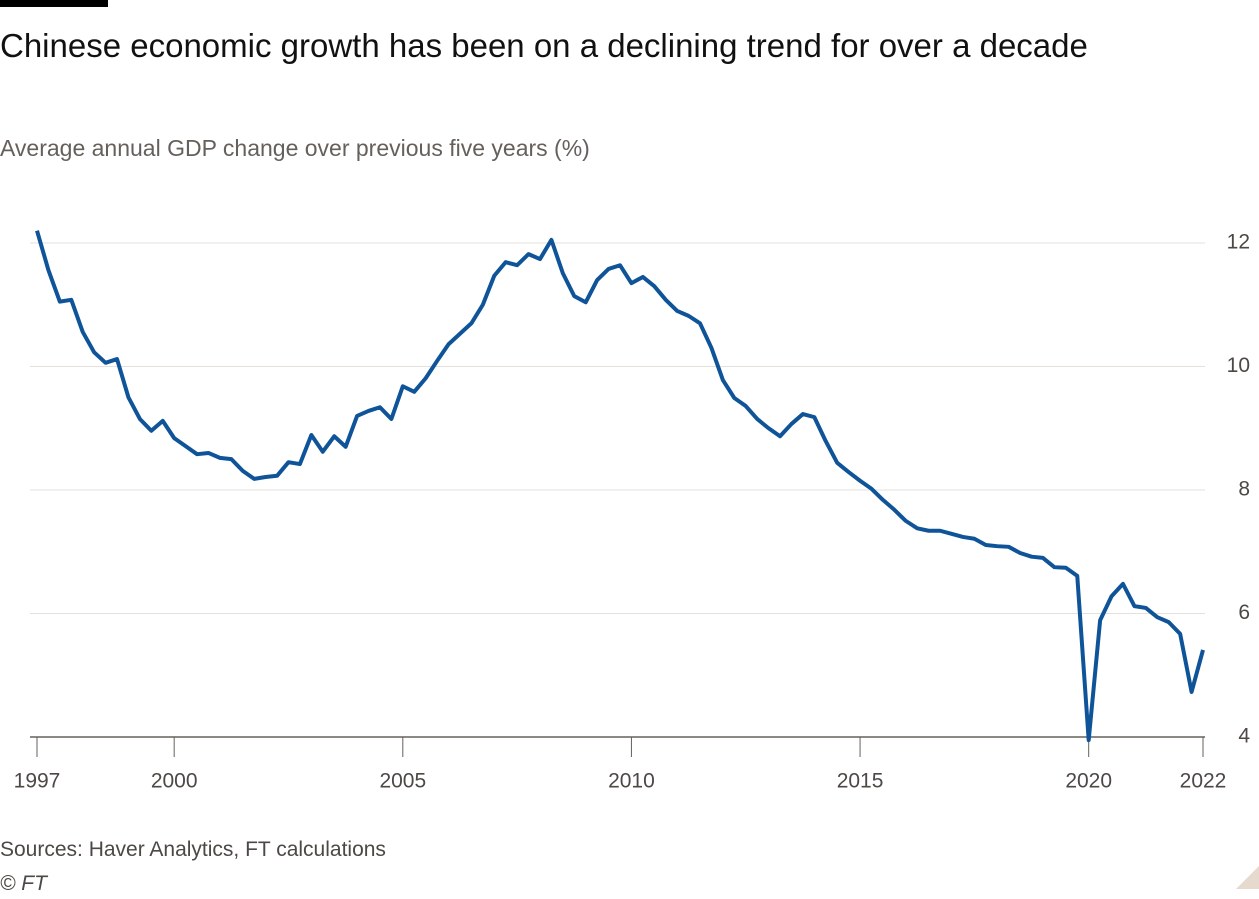 The image size is (1259, 899). What do you see at coordinates (1088, 781) in the screenshot?
I see `x-tick-label: 2020` at bounding box center [1088, 781].